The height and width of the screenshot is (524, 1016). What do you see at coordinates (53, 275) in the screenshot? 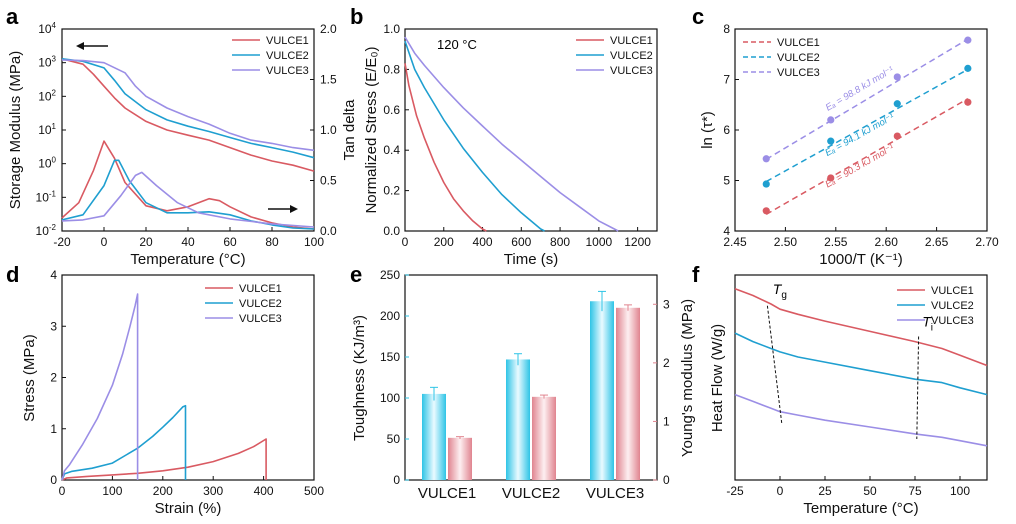
I see `panel-d-ytick-label: 4` at bounding box center [53, 275].